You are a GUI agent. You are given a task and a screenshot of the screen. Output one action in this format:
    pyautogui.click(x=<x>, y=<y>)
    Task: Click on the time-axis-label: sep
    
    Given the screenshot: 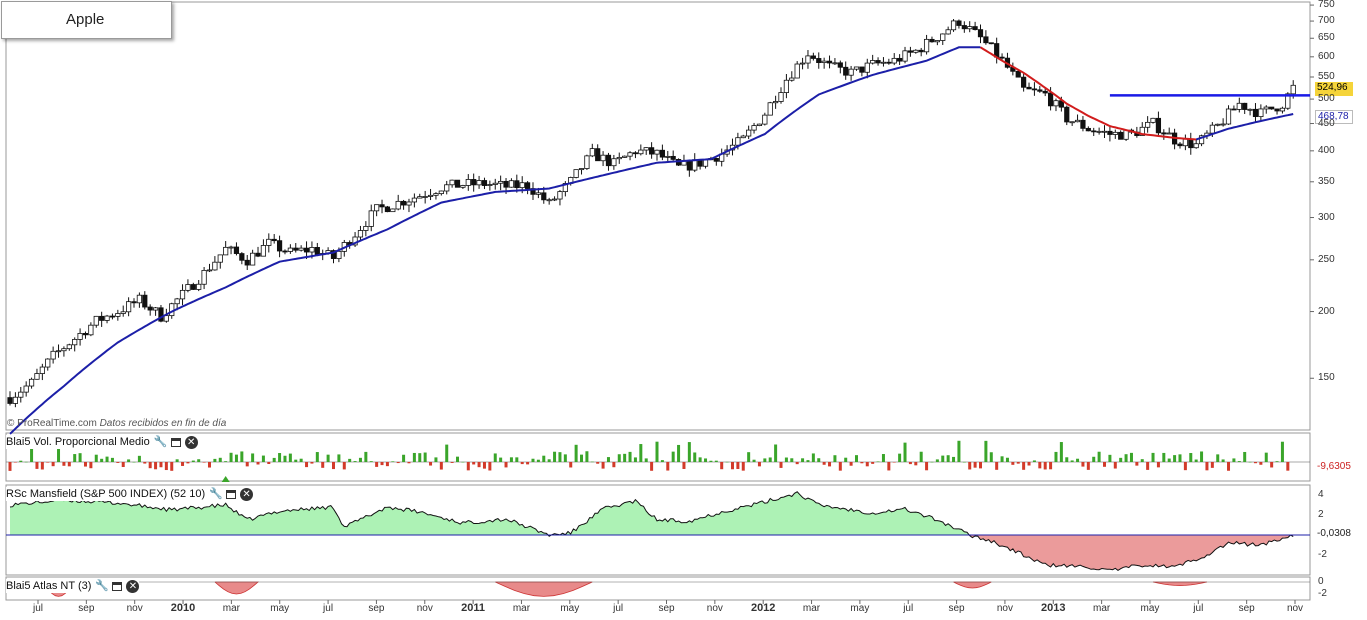 What is the action you would take?
    pyautogui.click(x=1246, y=608)
    